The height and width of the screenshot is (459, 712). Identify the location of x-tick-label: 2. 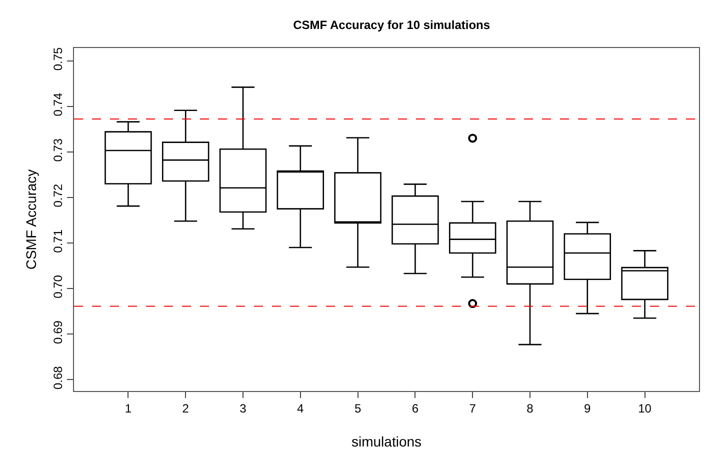
(186, 408).